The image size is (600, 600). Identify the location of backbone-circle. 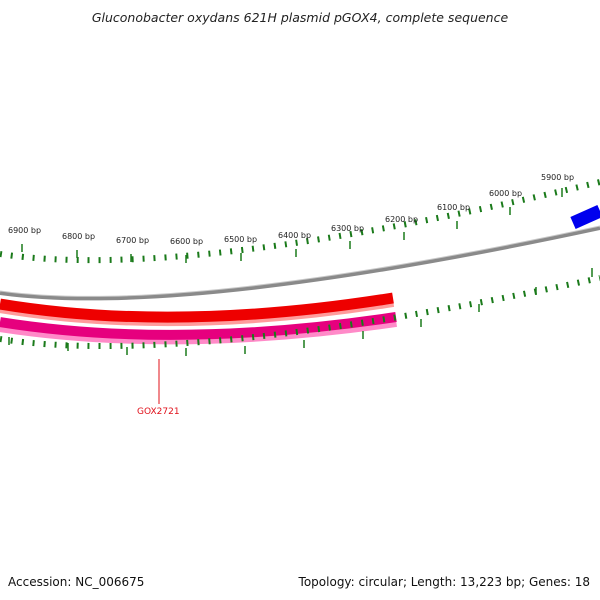
(300, 263).